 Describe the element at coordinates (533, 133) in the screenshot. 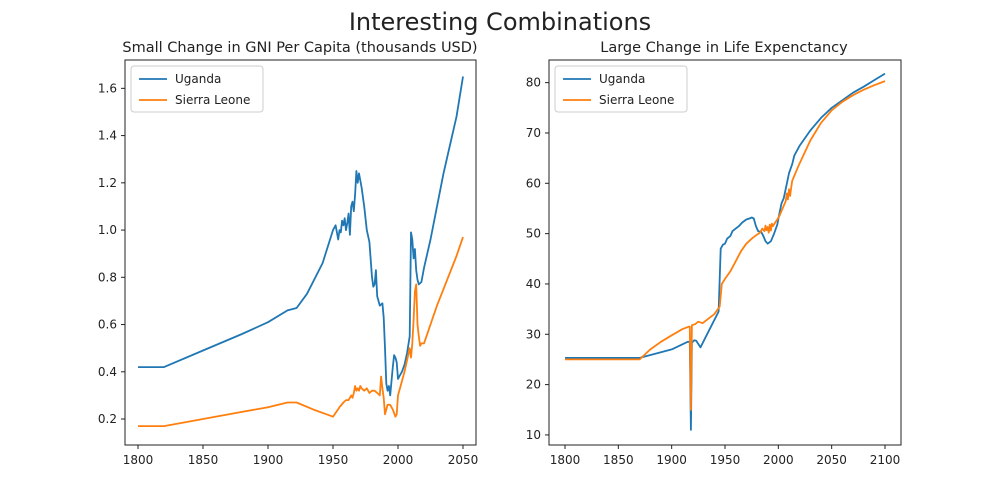

I see `y-tick-label: 70` at that location.